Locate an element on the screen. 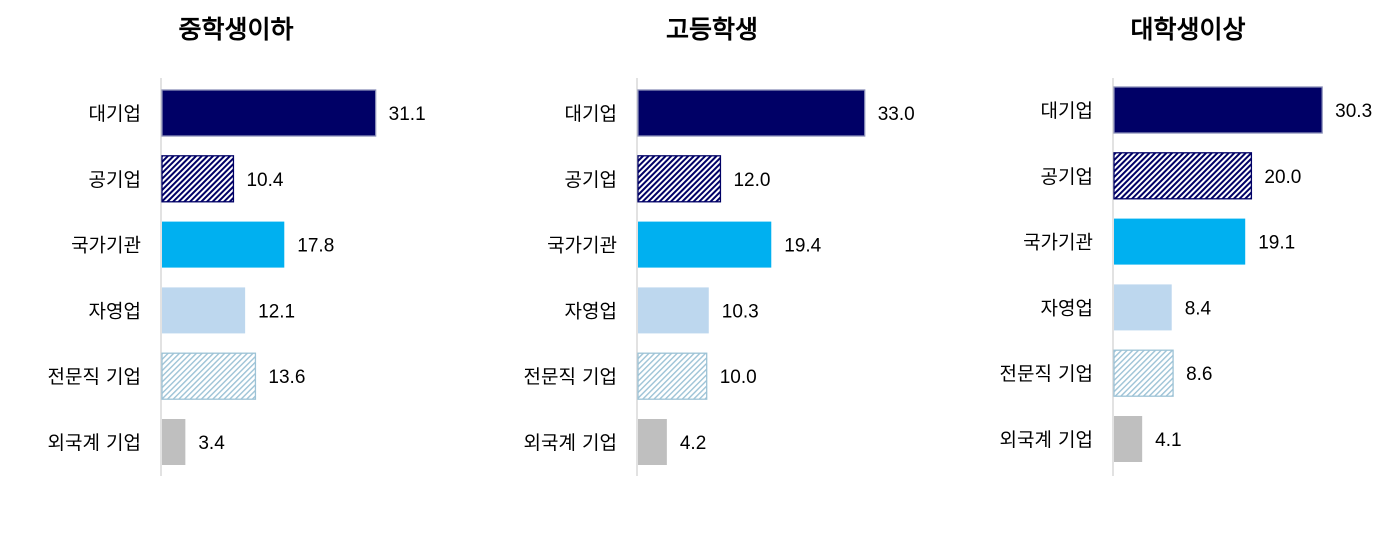 Image resolution: width=1390 pixels, height=558 pixels. data-label: 4.2 is located at coordinates (693, 443).